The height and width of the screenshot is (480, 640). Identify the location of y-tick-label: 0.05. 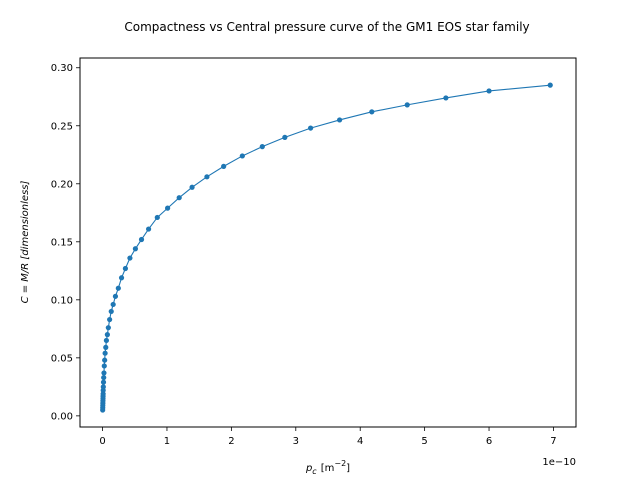
(62, 358).